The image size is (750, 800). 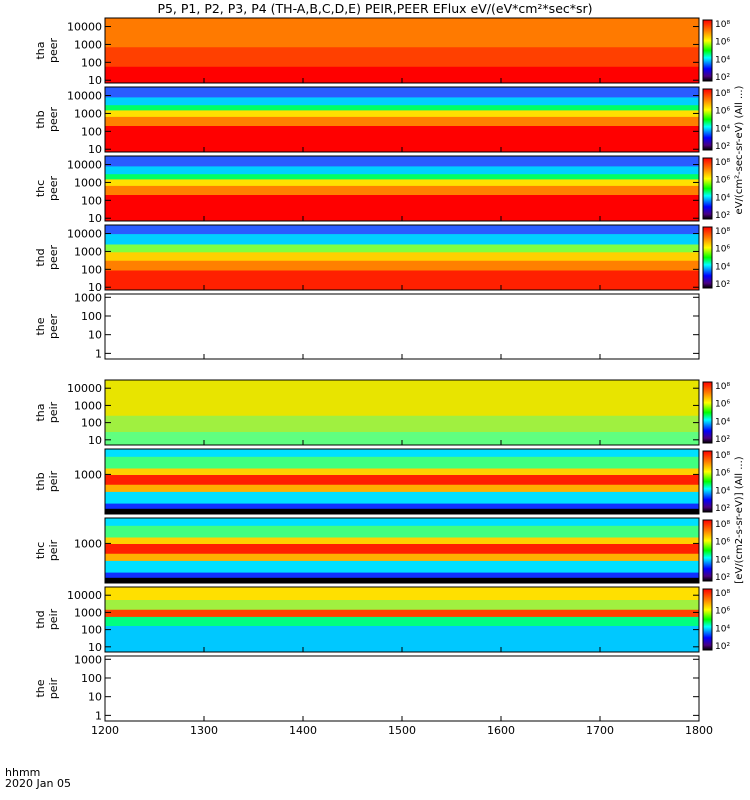 I want to click on ylabel-probe-the-peir: the, so click(x=40, y=688).